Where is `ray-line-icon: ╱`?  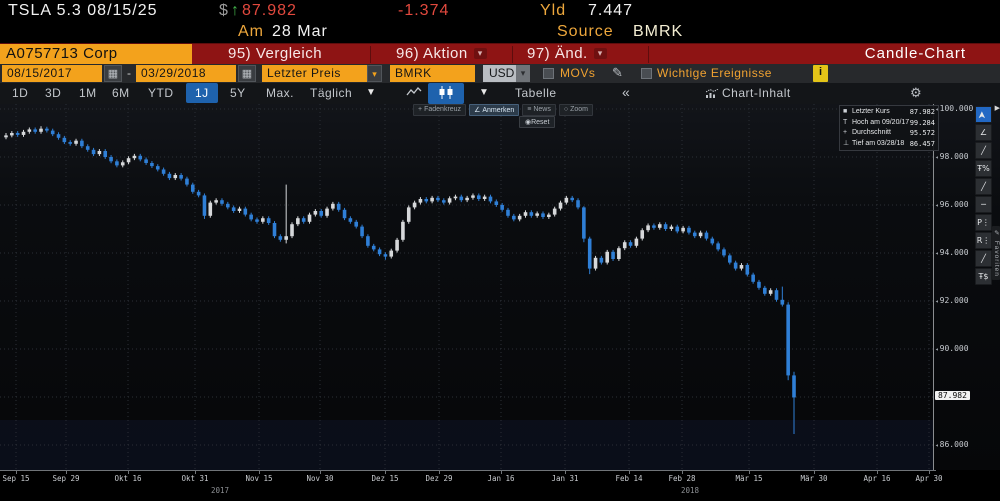 ray-line-icon: ╱ is located at coordinates (983, 258).